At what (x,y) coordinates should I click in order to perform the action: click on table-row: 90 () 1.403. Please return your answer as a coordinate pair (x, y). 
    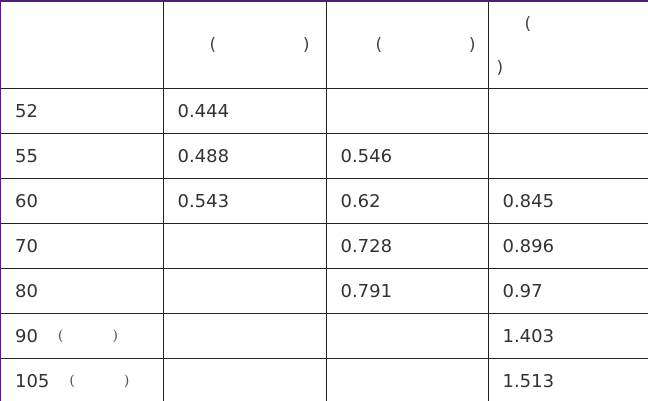
    Looking at the image, I should click on (324, 336).